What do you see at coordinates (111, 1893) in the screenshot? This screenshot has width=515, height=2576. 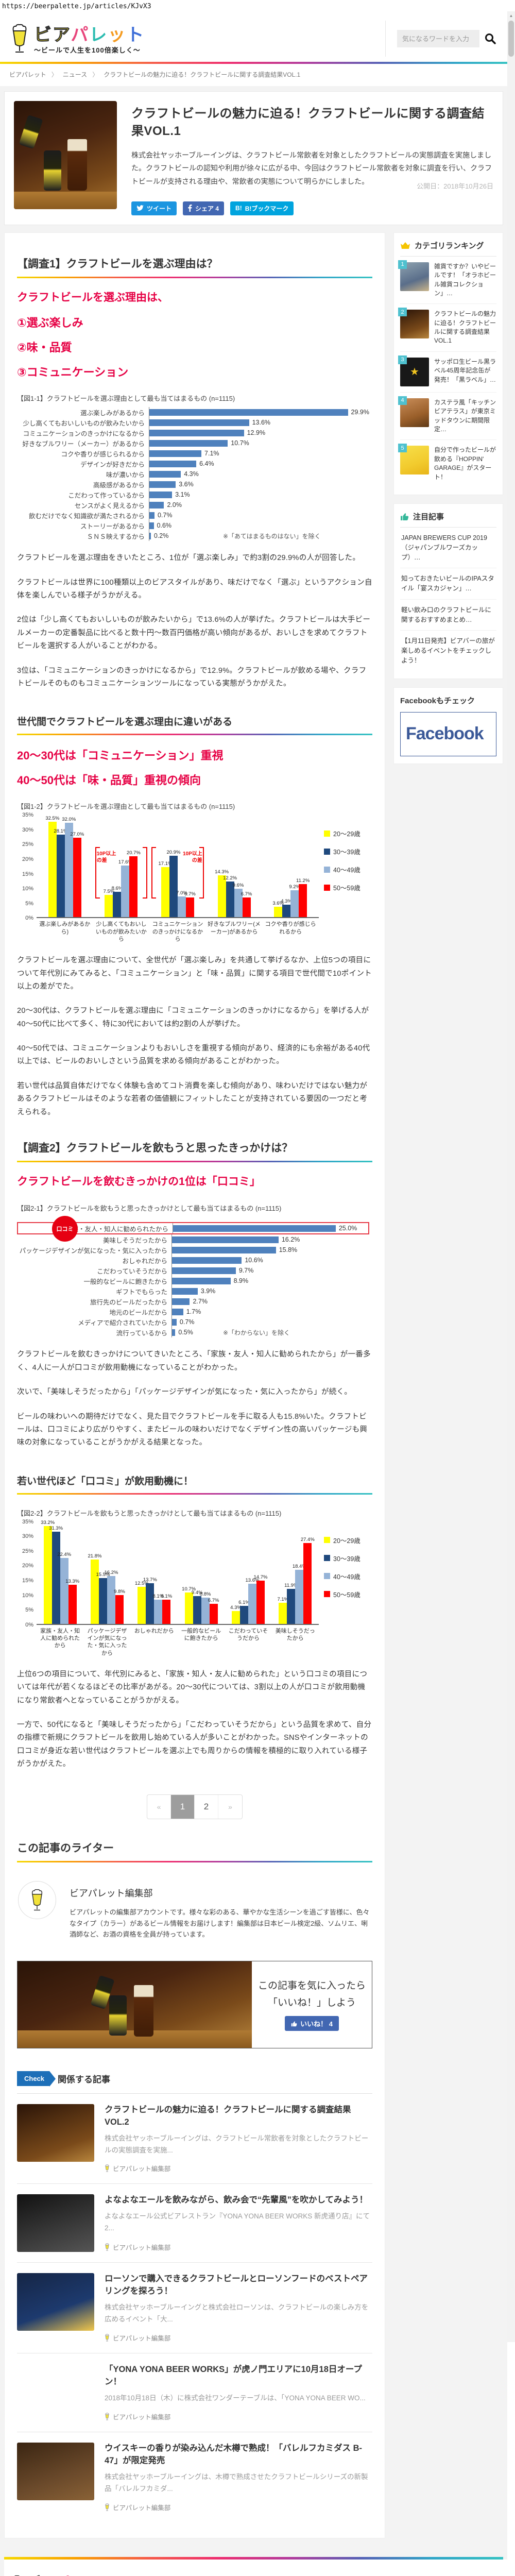 I see `writer-name: ビアパレット編集部` at bounding box center [111, 1893].